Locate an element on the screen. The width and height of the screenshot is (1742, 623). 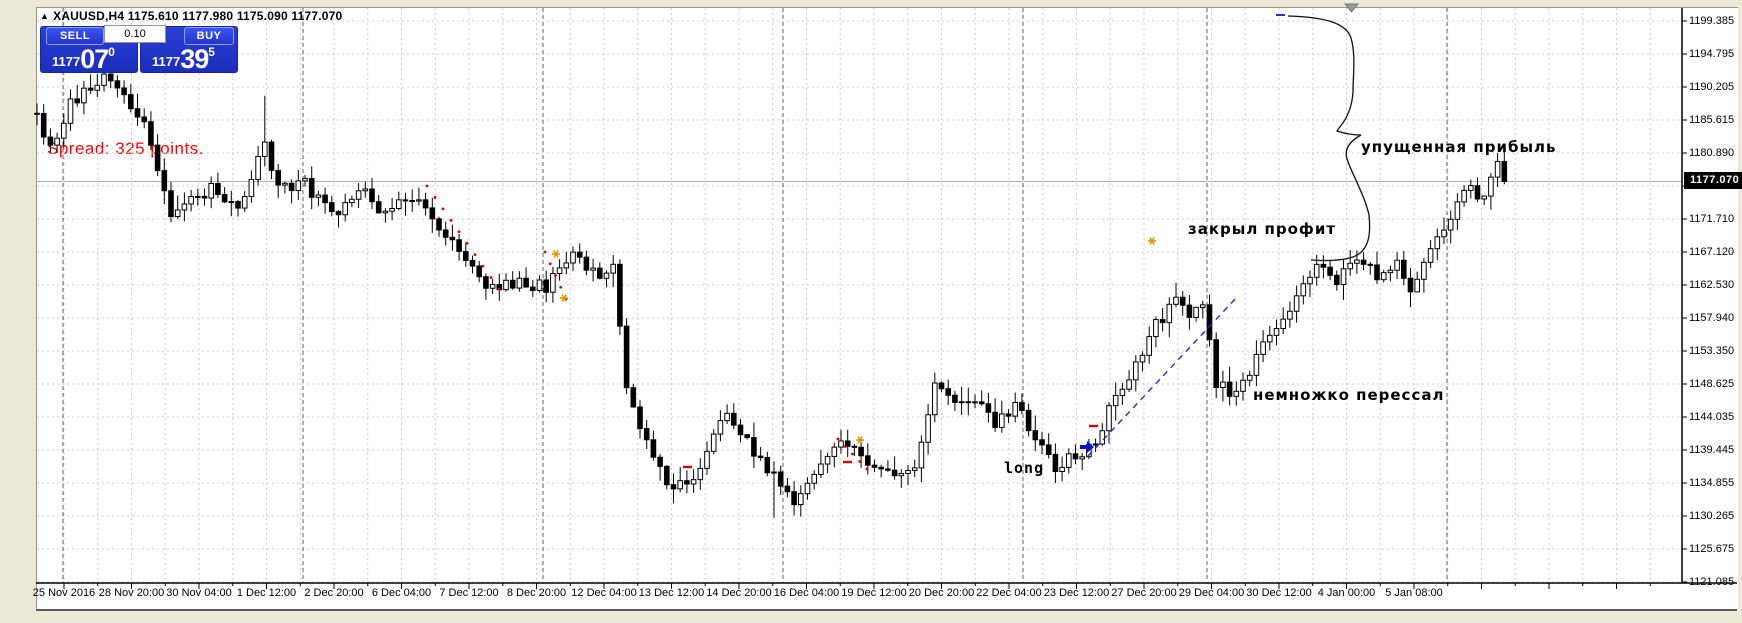
current-price-badge: 1177.070 is located at coordinates (1713, 181).